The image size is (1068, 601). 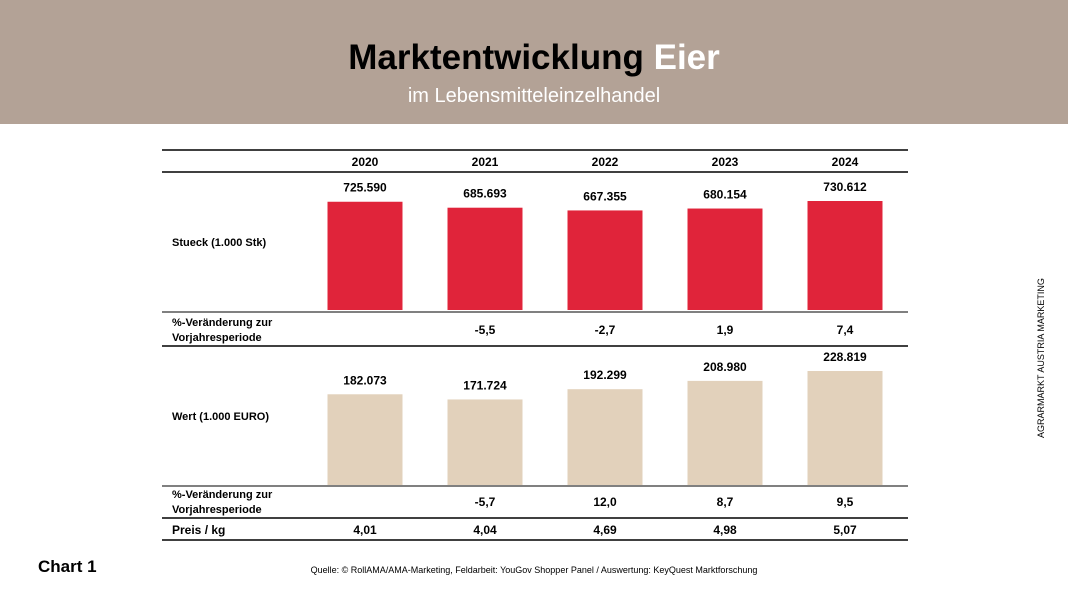 I want to click on title-main: Marktentwicklung, so click(x=496, y=57).